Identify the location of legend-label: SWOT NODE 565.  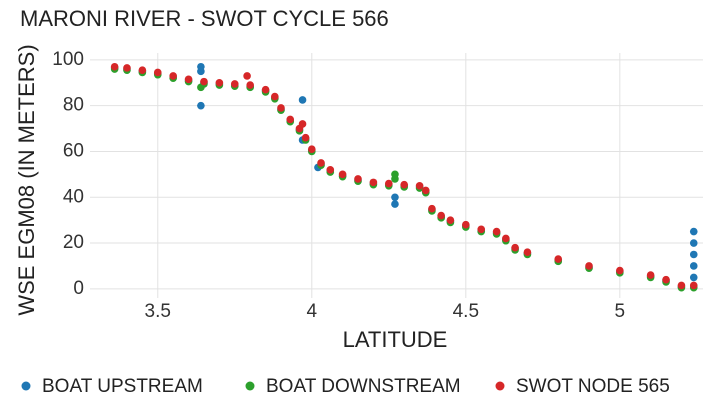
(593, 386).